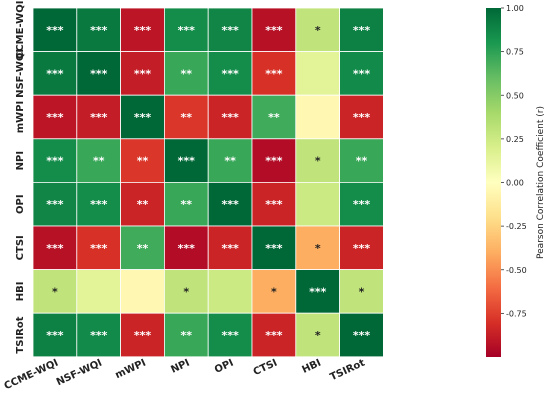 This screenshot has height=404, width=550. What do you see at coordinates (20, 334) in the screenshot?
I see `y-tick-label: TSIRot` at bounding box center [20, 334].